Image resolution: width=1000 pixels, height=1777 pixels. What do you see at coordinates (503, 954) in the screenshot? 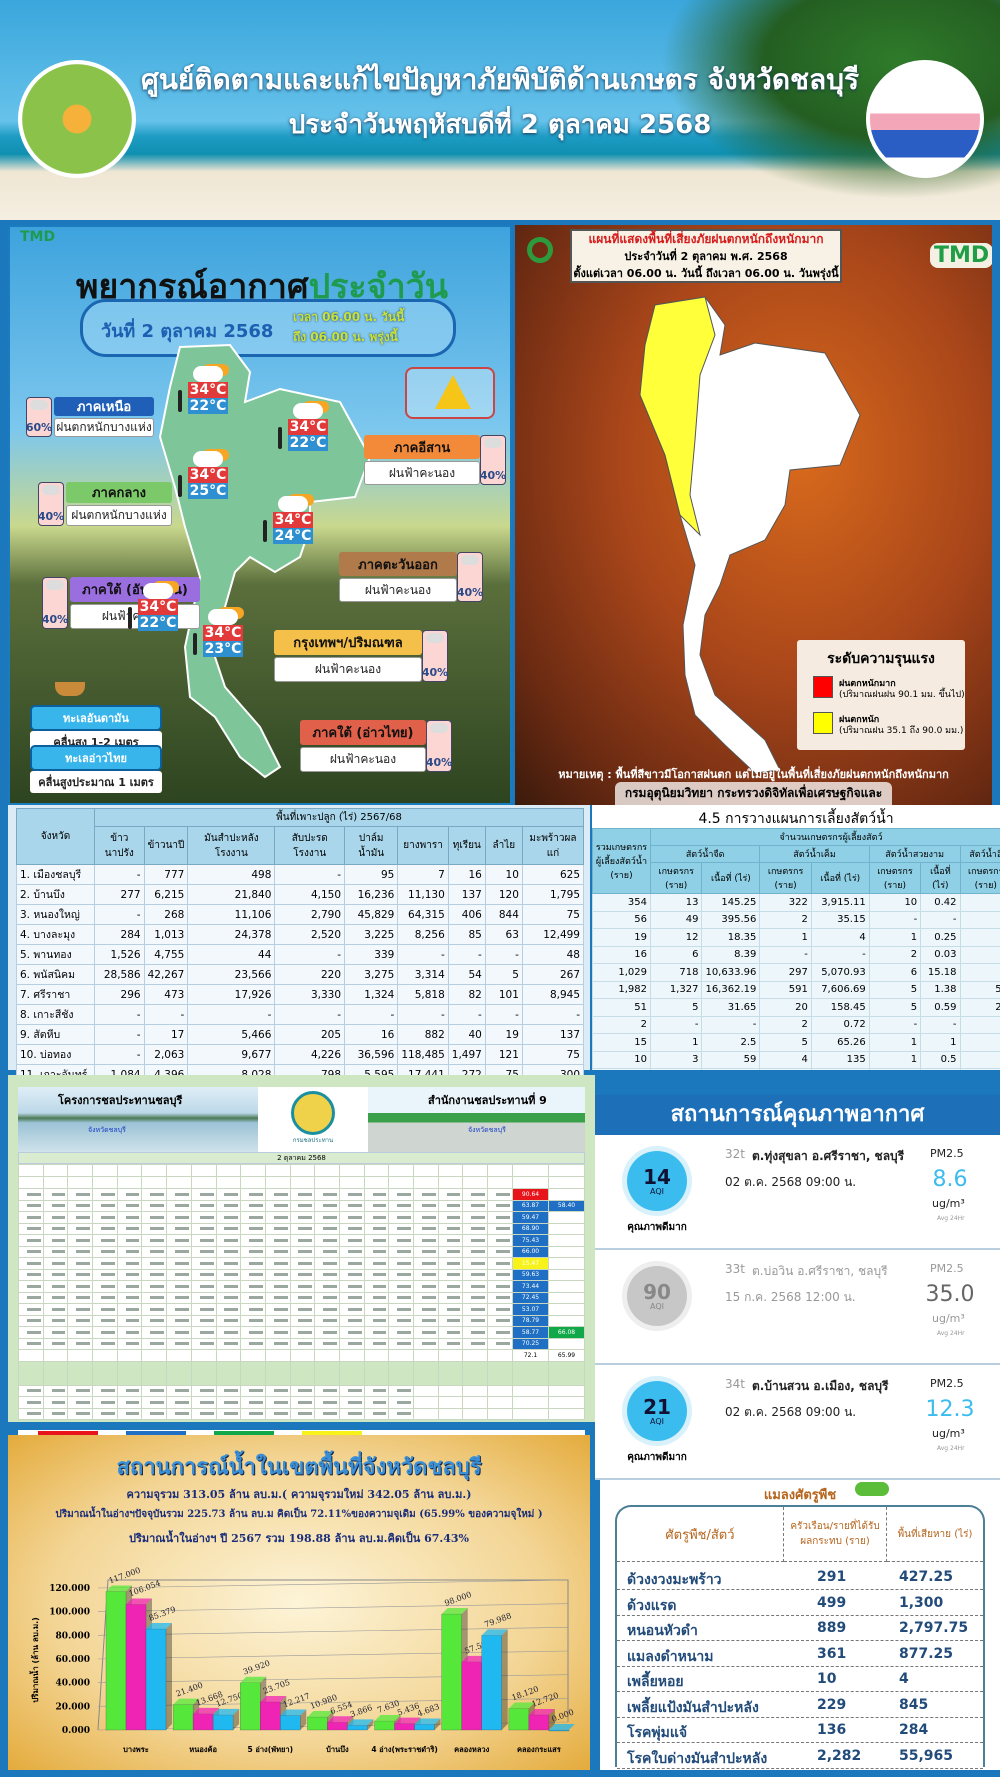
I see `table-cell: -` at bounding box center [503, 954].